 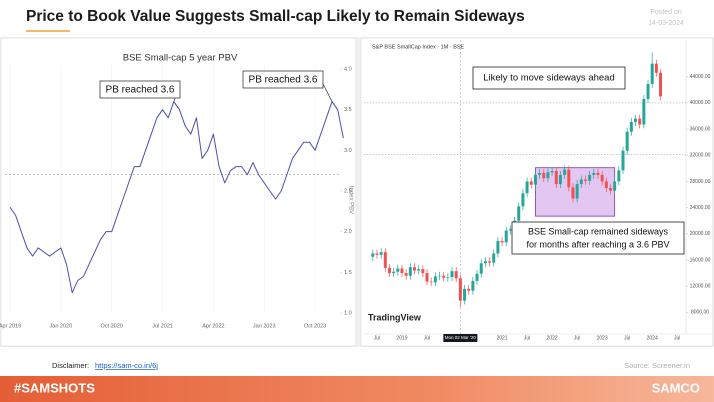 What do you see at coordinates (700, 182) in the screenshot?
I see `y-tick-label: 28000.00` at bounding box center [700, 182].